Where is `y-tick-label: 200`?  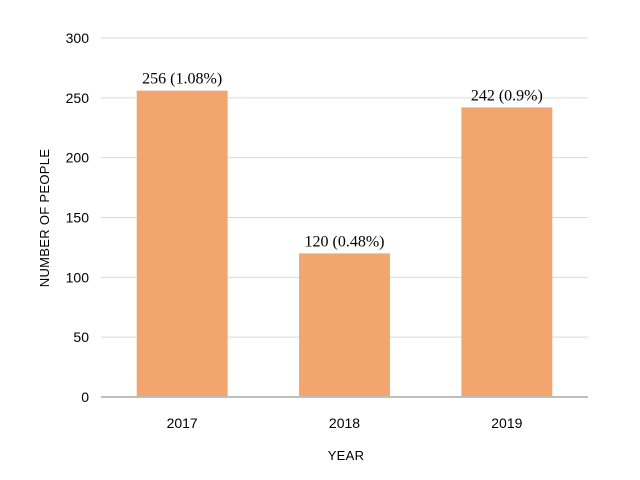
y-tick-label: 200 is located at coordinates (78, 158).